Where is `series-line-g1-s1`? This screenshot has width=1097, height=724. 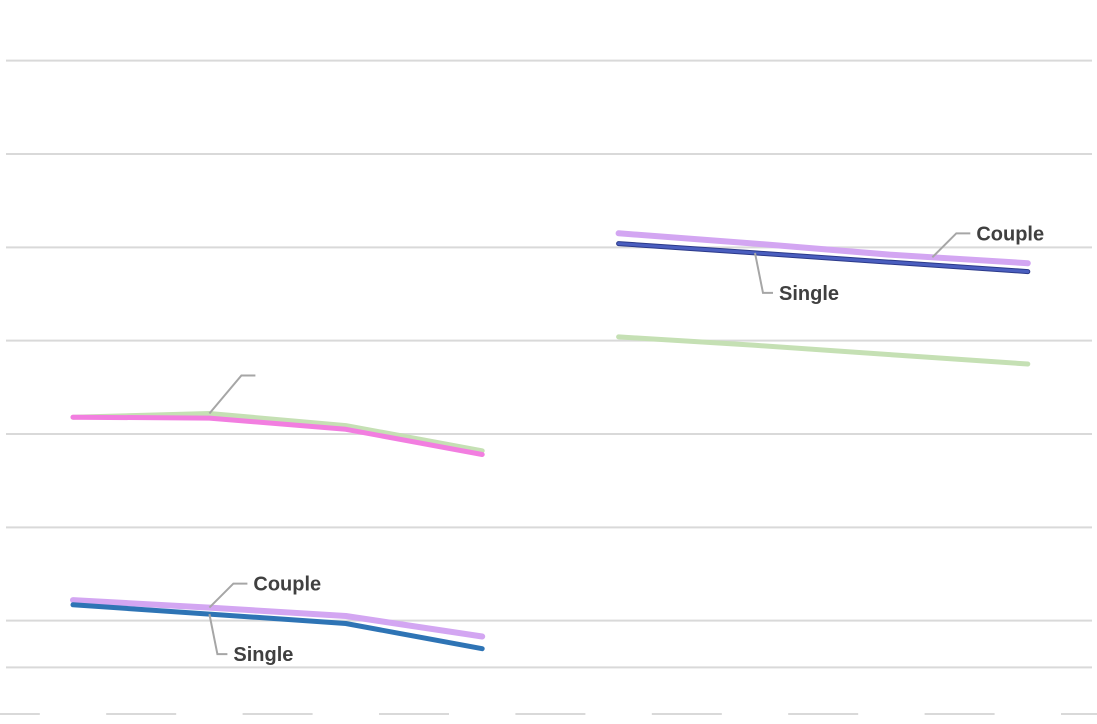
series-line-g1-s1 is located at coordinates (823, 258).